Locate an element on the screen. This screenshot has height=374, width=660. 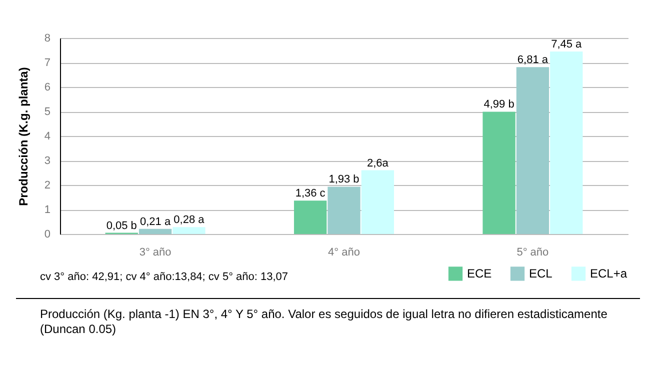
y-tick-label: 4 is located at coordinates (47, 136).